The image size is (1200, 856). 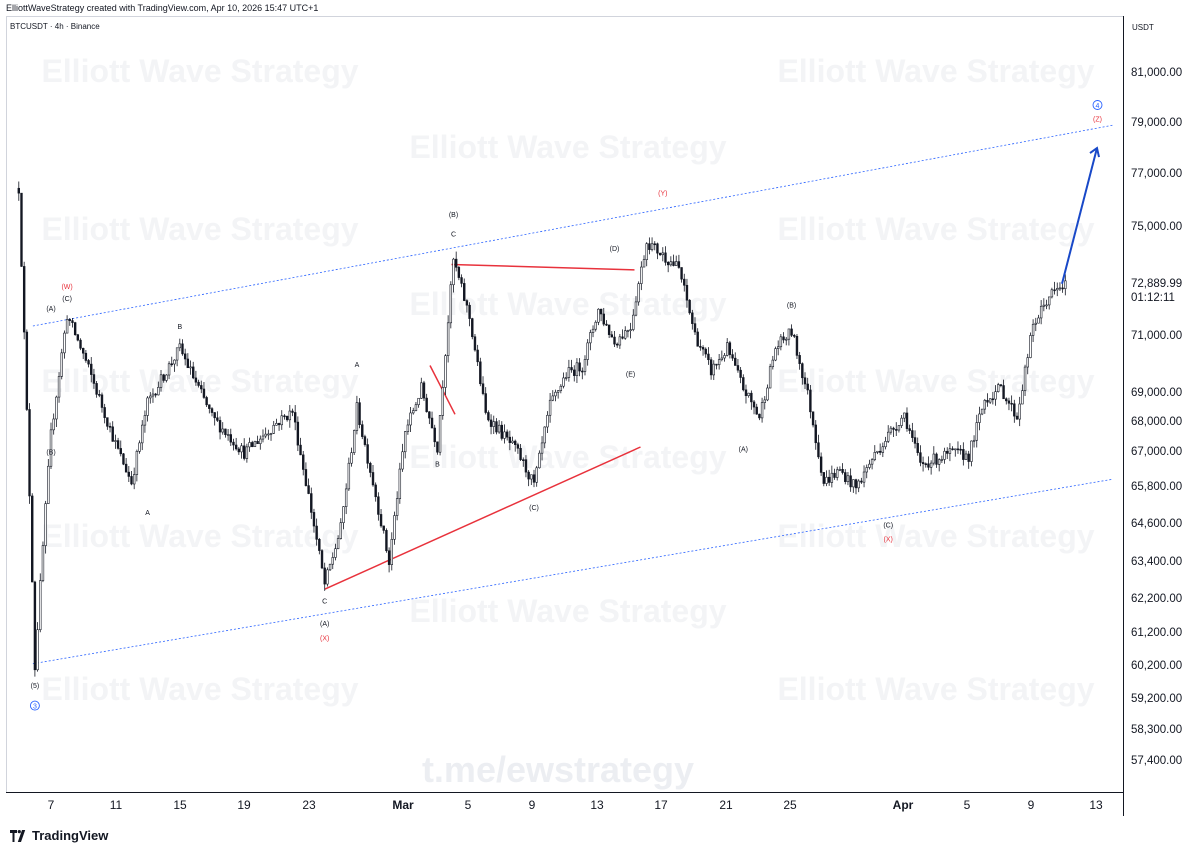 What do you see at coordinates (1157, 284) in the screenshot?
I see `current-price: 72,889.99` at bounding box center [1157, 284].